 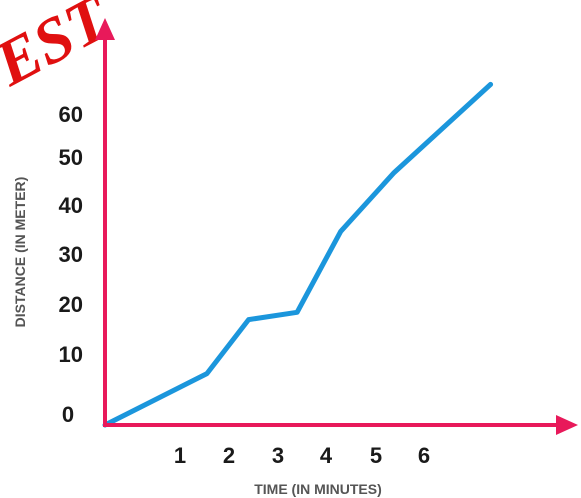 What do you see at coordinates (71, 304) in the screenshot?
I see `y-tick-label: 20` at bounding box center [71, 304].